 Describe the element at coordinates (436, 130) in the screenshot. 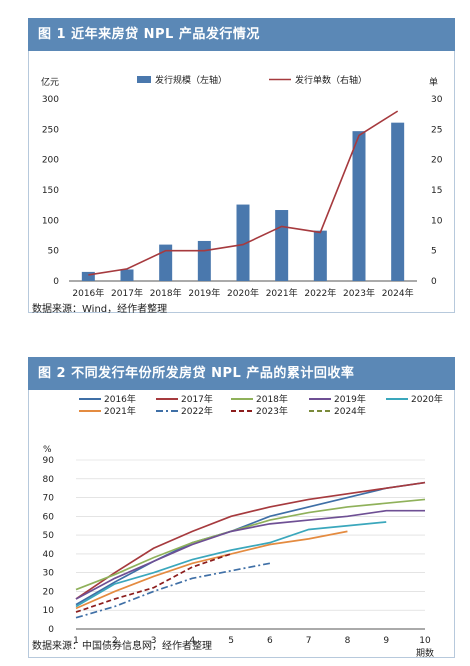

I see `right-tick-label: 25` at that location.